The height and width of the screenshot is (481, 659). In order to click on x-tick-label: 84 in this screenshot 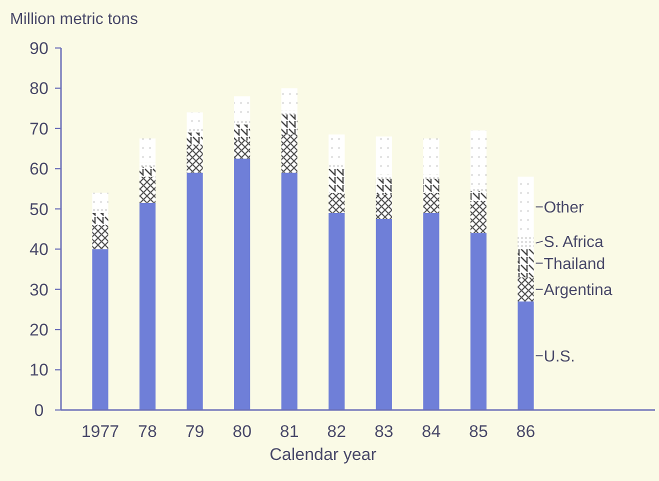, I will do `click(431, 431)`.